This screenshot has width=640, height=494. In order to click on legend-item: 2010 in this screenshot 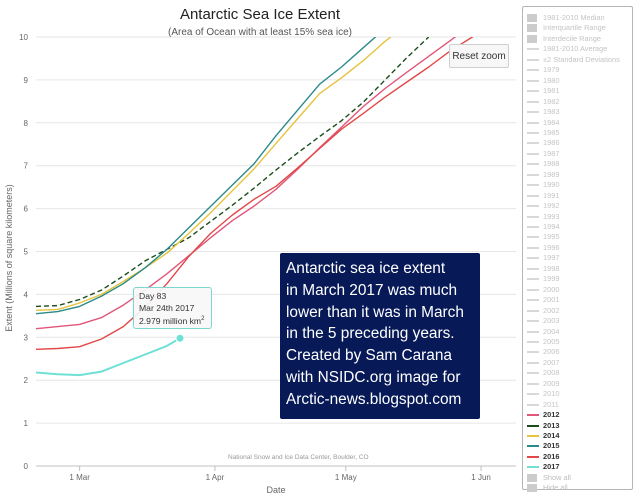, I will do `click(543, 394)`.